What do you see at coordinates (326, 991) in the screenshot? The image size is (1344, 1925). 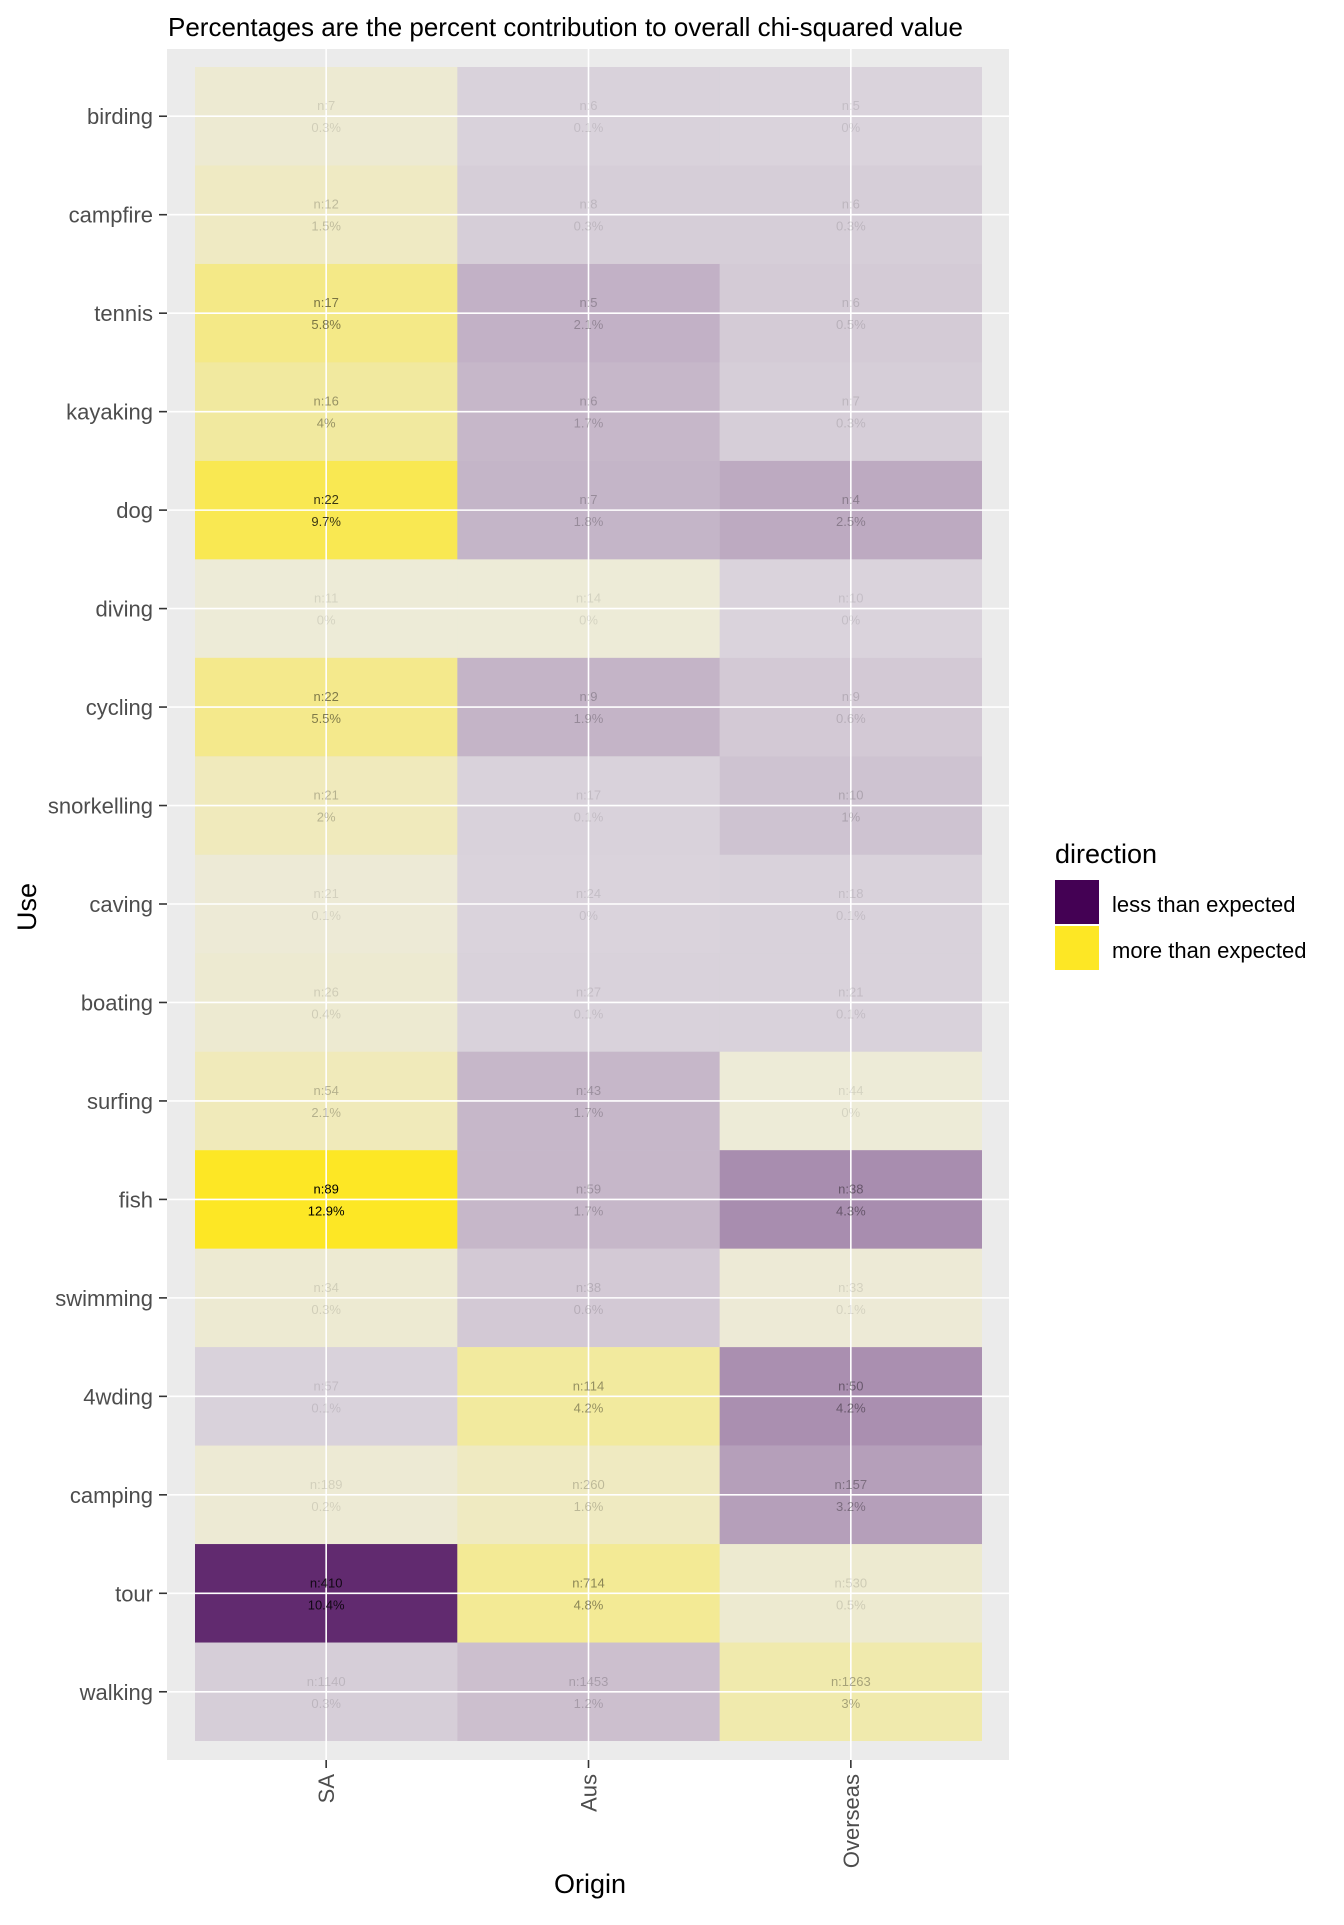 I see `cell-count-label: n:26` at bounding box center [326, 991].